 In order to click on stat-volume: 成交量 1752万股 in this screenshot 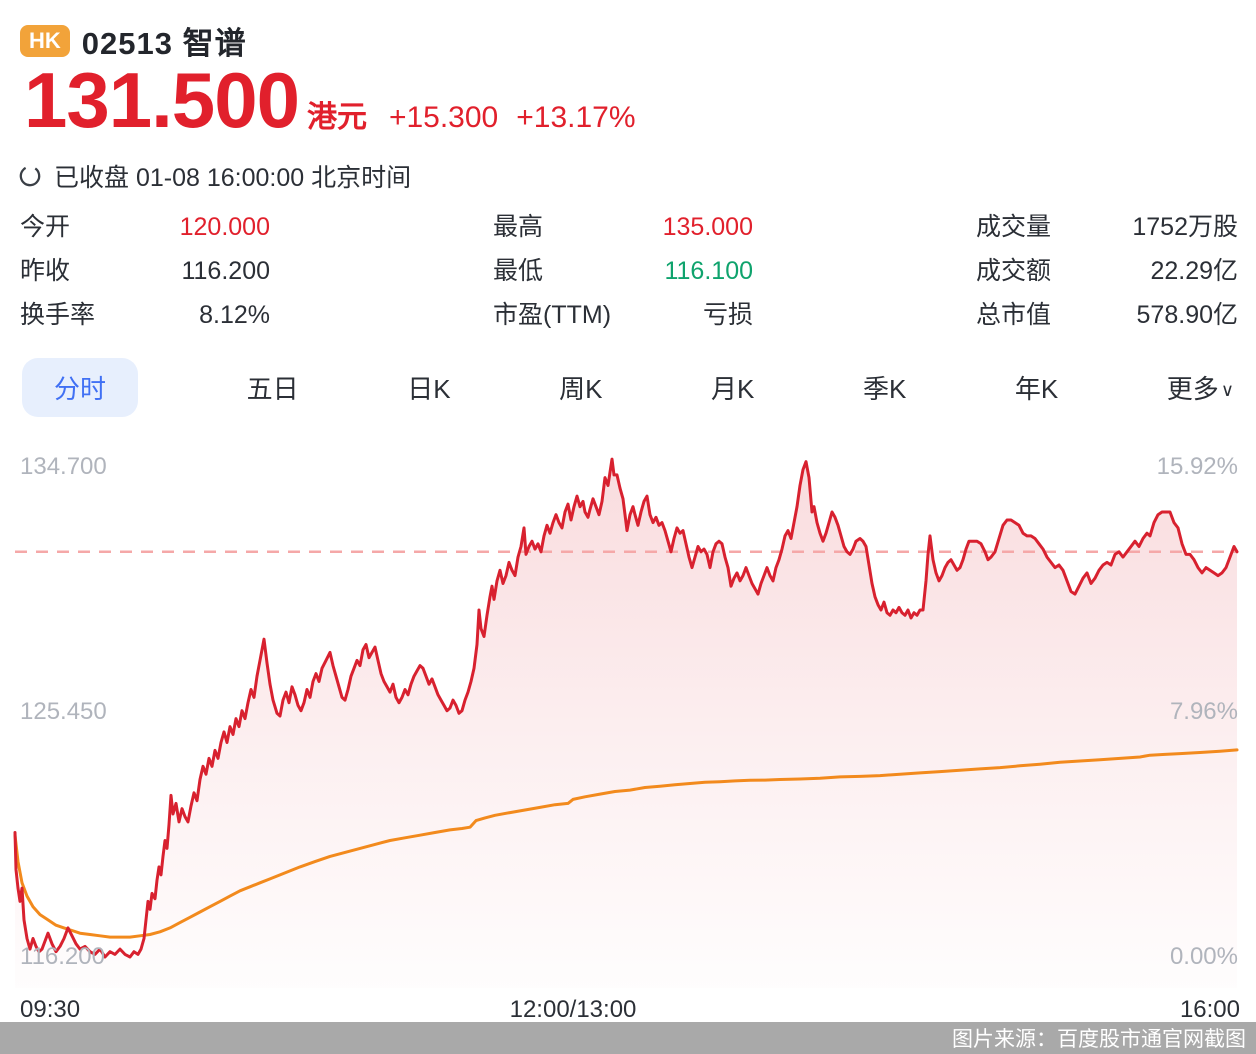, I will do `click(1107, 227)`.